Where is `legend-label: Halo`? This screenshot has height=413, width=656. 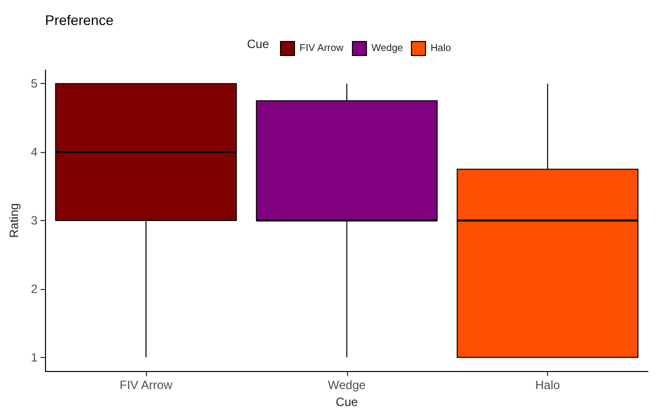 legend-label: Halo is located at coordinates (441, 48).